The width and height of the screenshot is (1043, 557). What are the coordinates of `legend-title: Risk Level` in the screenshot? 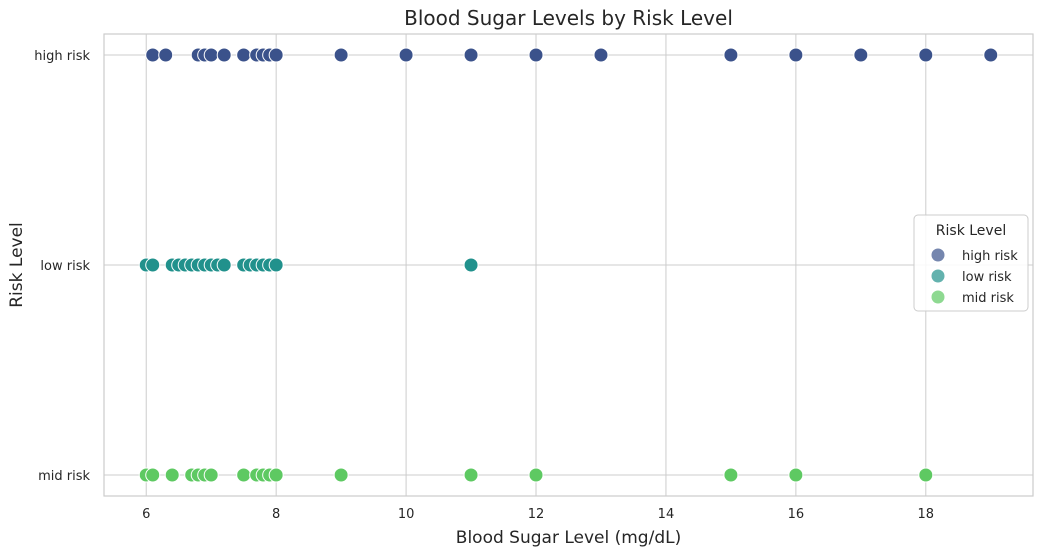 It's located at (971, 231).